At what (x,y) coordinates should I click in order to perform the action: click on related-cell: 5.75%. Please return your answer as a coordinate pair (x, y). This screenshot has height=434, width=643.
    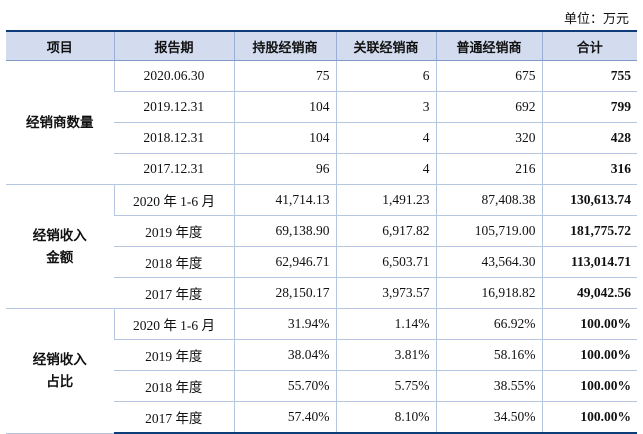
    Looking at the image, I should click on (385, 386).